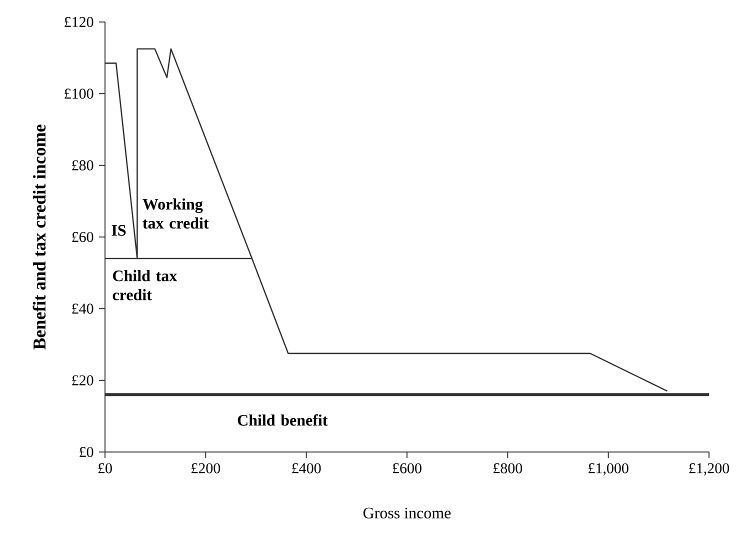 This screenshot has width=741, height=552. Describe the element at coordinates (79, 22) in the screenshot. I see `y-tick-label: £120` at that location.